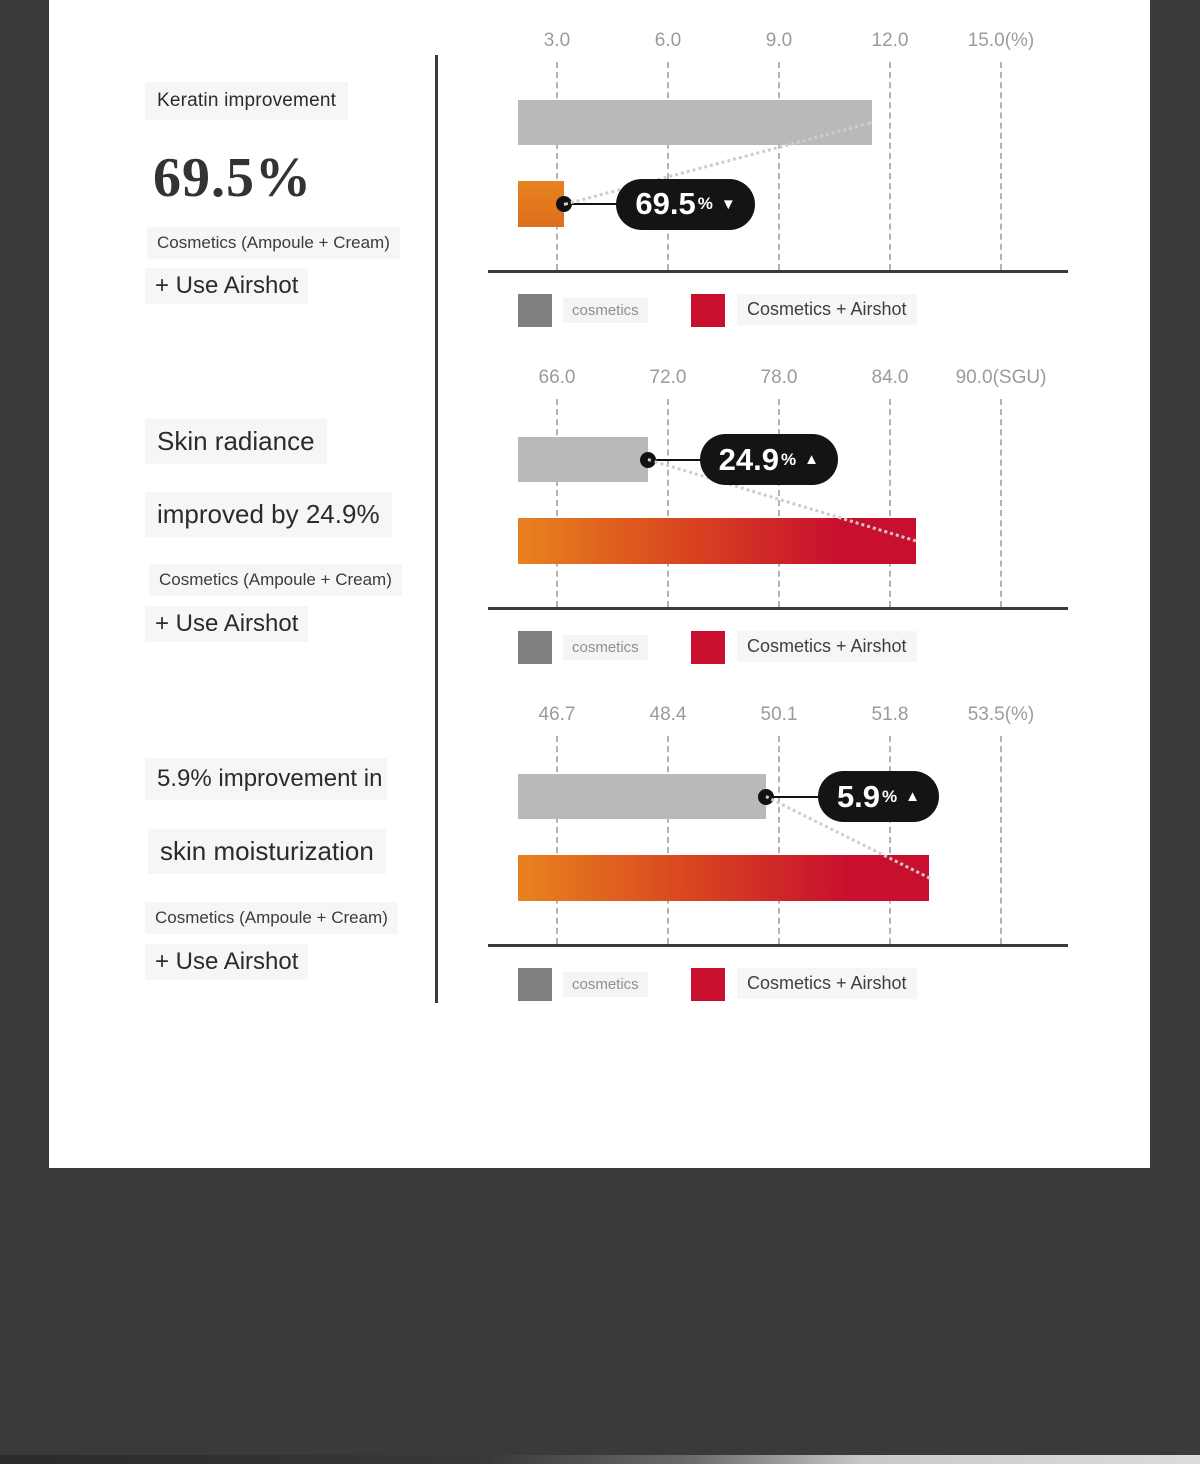 The height and width of the screenshot is (1464, 1200). I want to click on plot-area: 24.9% ▲, so click(778, 503).